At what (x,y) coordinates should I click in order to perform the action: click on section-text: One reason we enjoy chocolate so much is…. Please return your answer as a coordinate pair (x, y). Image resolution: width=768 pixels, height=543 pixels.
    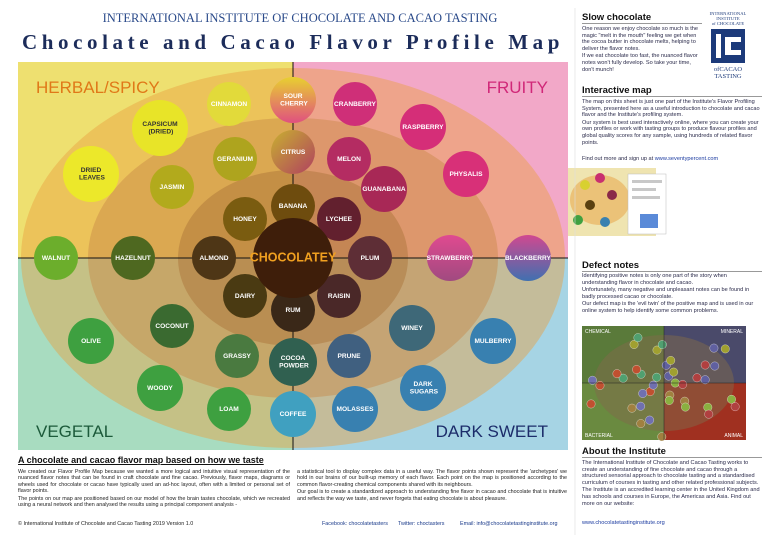
    Looking at the image, I should click on (642, 50).